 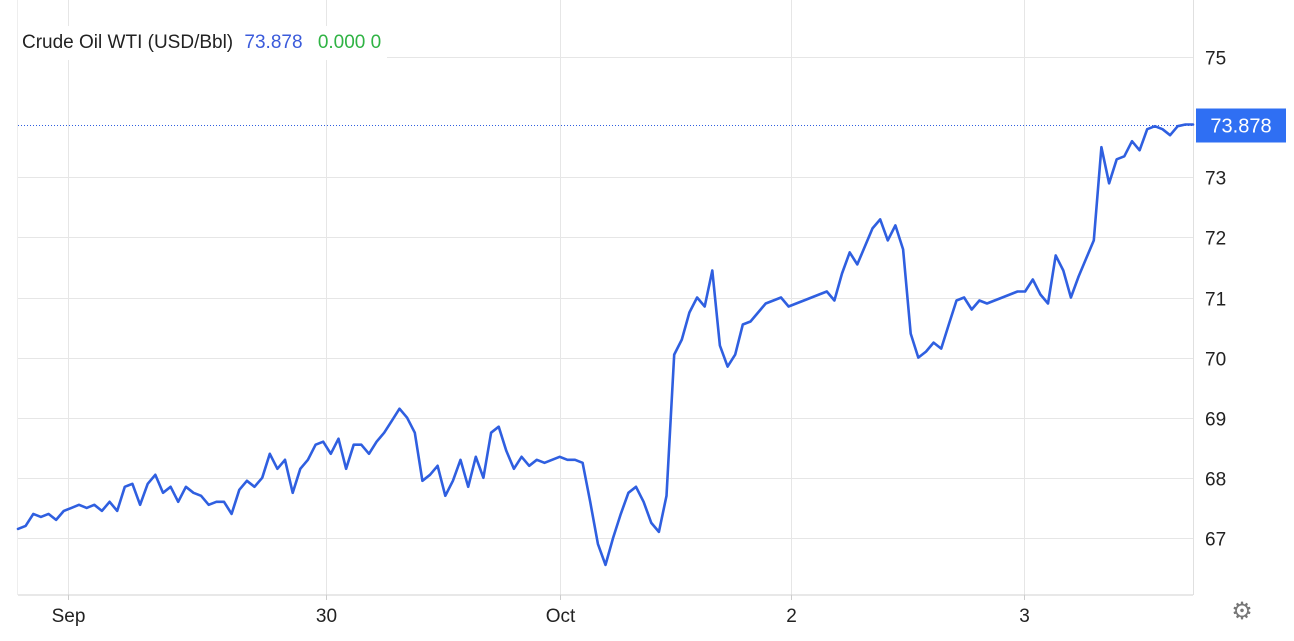 I want to click on legend-price: 73.878, so click(x=273, y=42).